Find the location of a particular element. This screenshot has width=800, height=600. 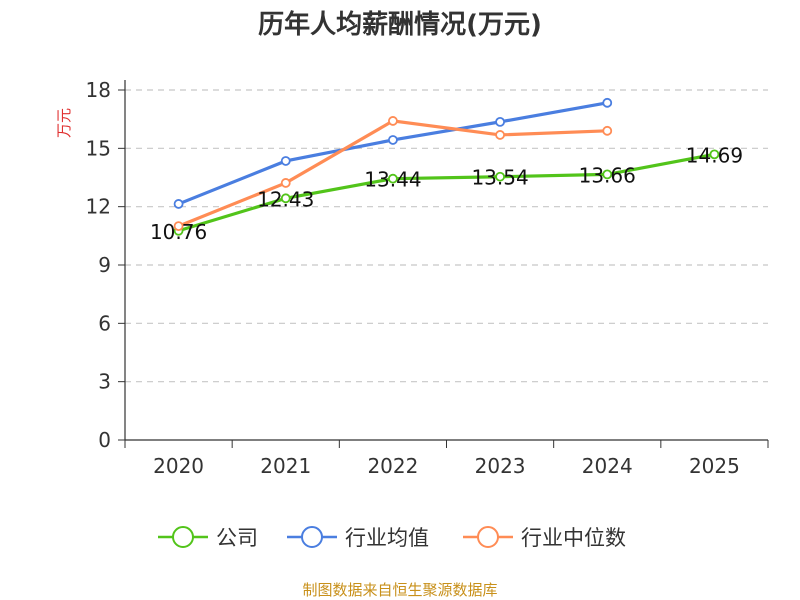

data-label: 12.43 is located at coordinates (285, 199).